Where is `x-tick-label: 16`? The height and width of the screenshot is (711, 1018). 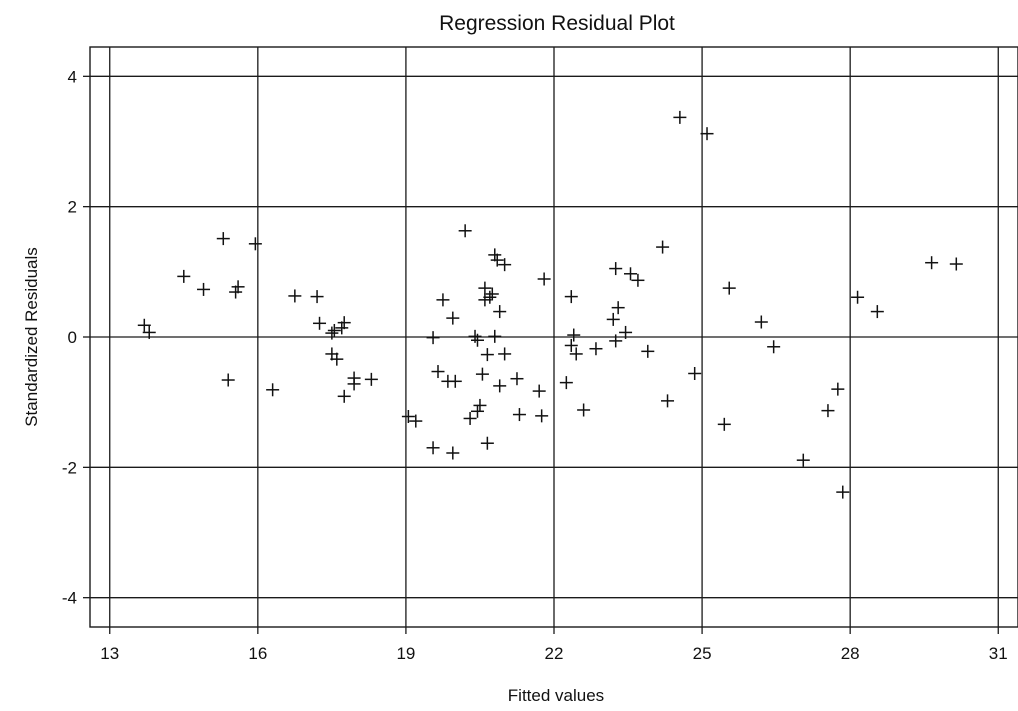 x-tick-label: 16 is located at coordinates (257, 653).